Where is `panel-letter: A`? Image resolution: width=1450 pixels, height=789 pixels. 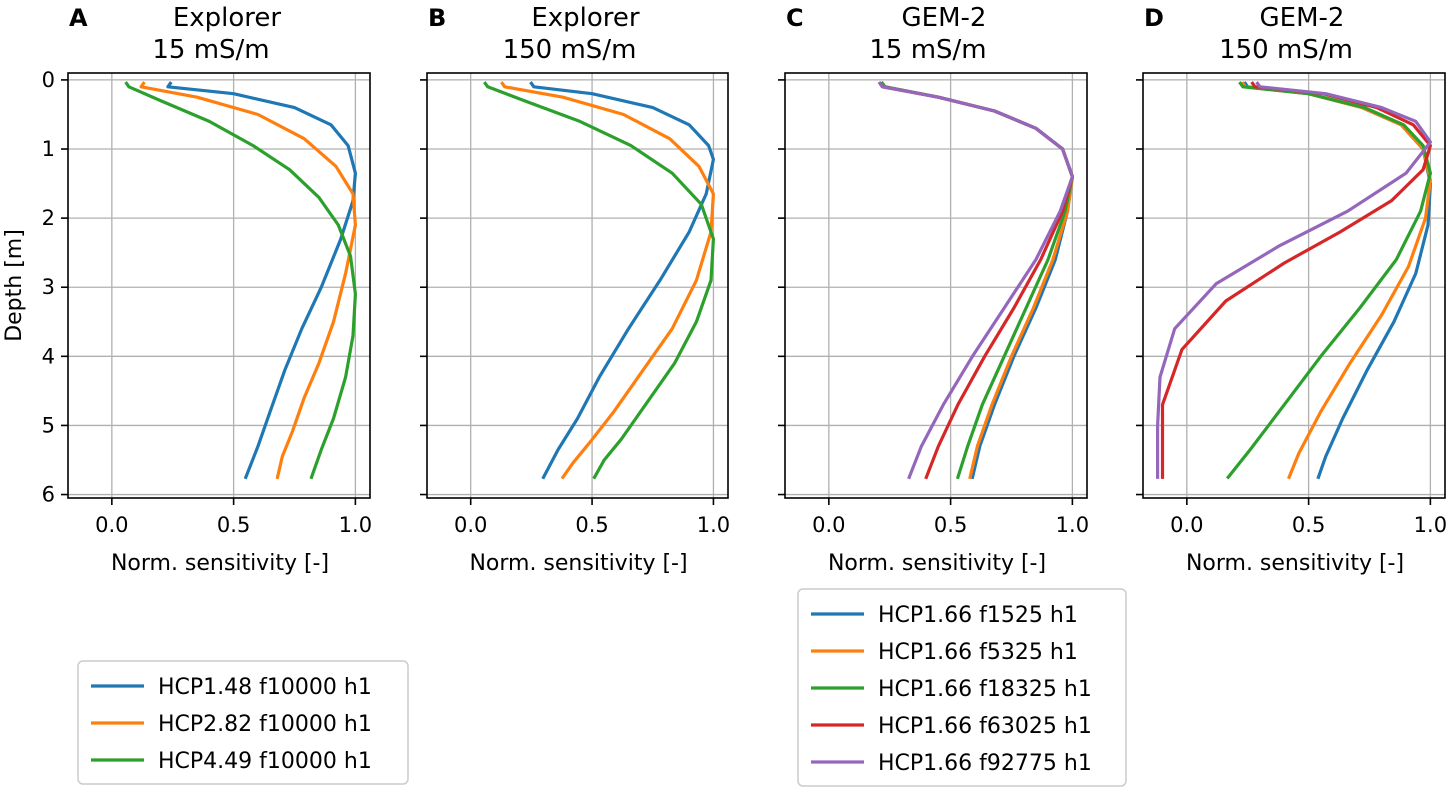 panel-letter: A is located at coordinates (78, 18).